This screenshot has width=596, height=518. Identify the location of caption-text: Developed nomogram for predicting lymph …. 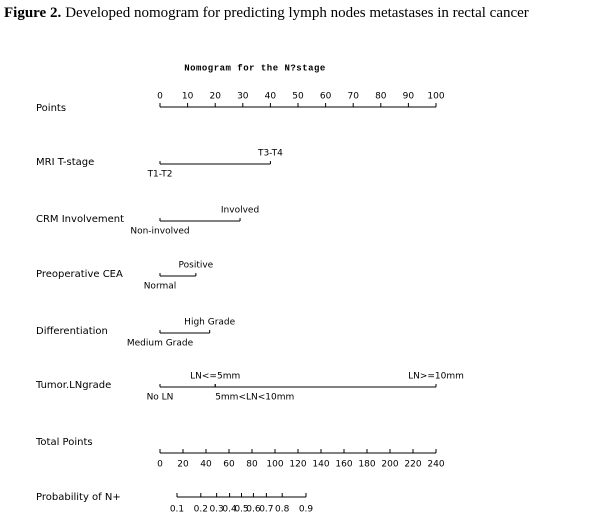
(297, 13).